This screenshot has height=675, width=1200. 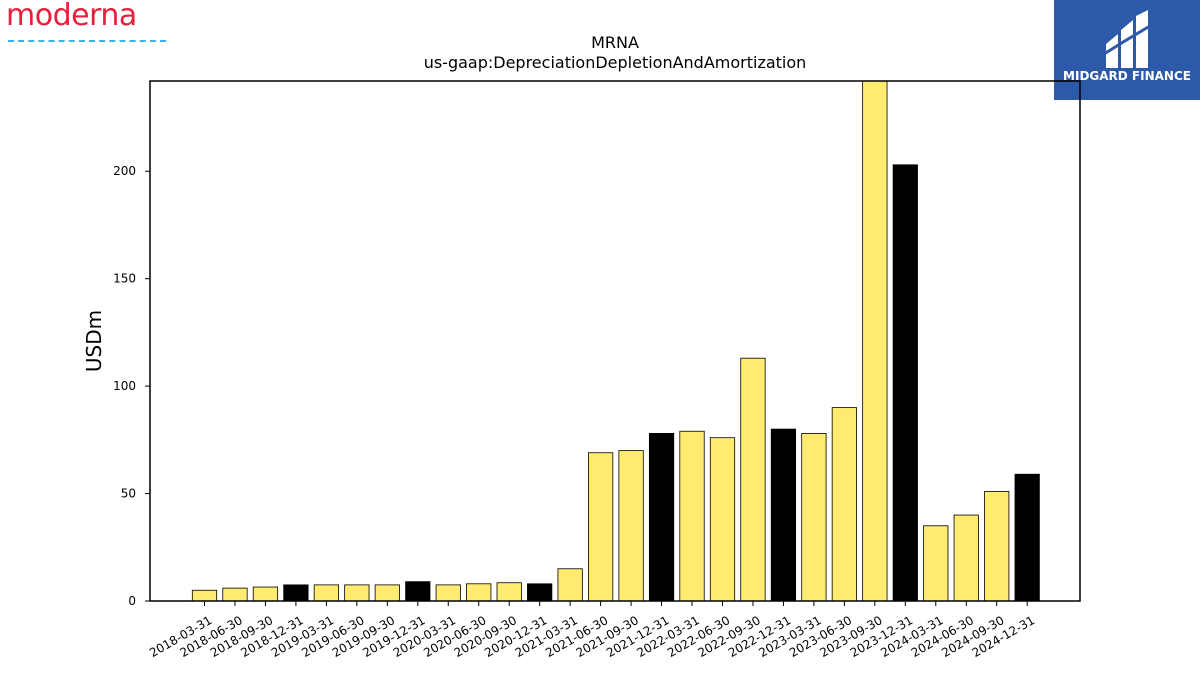 I want to click on moderna-wordmark: moderna, so click(x=71, y=16).